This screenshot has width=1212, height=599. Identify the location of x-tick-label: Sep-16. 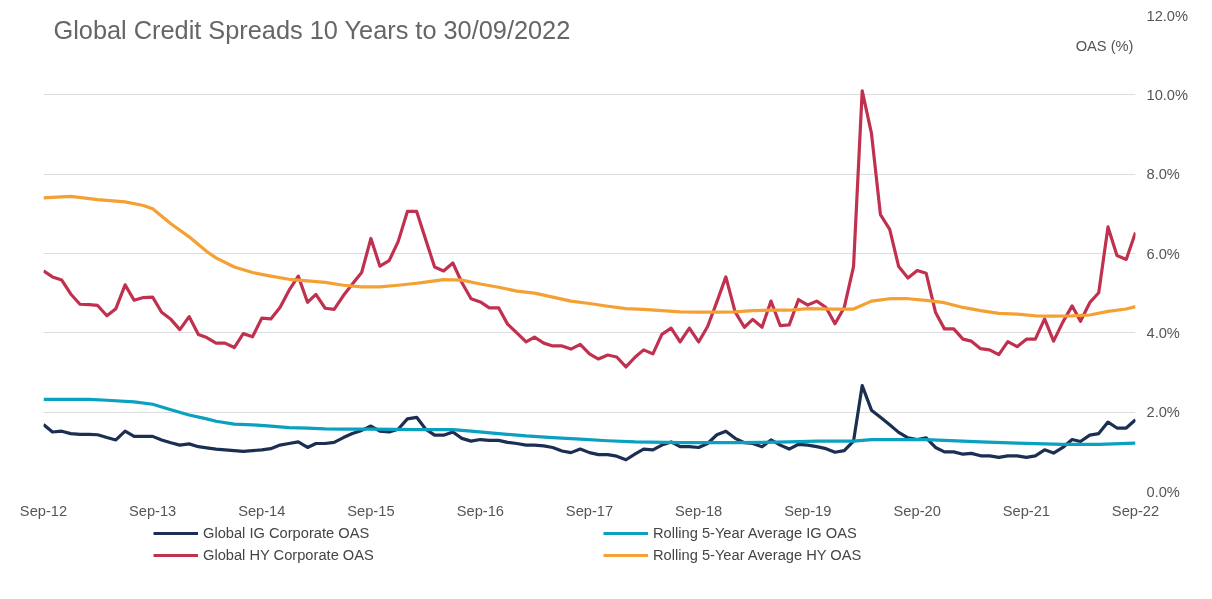
(480, 510).